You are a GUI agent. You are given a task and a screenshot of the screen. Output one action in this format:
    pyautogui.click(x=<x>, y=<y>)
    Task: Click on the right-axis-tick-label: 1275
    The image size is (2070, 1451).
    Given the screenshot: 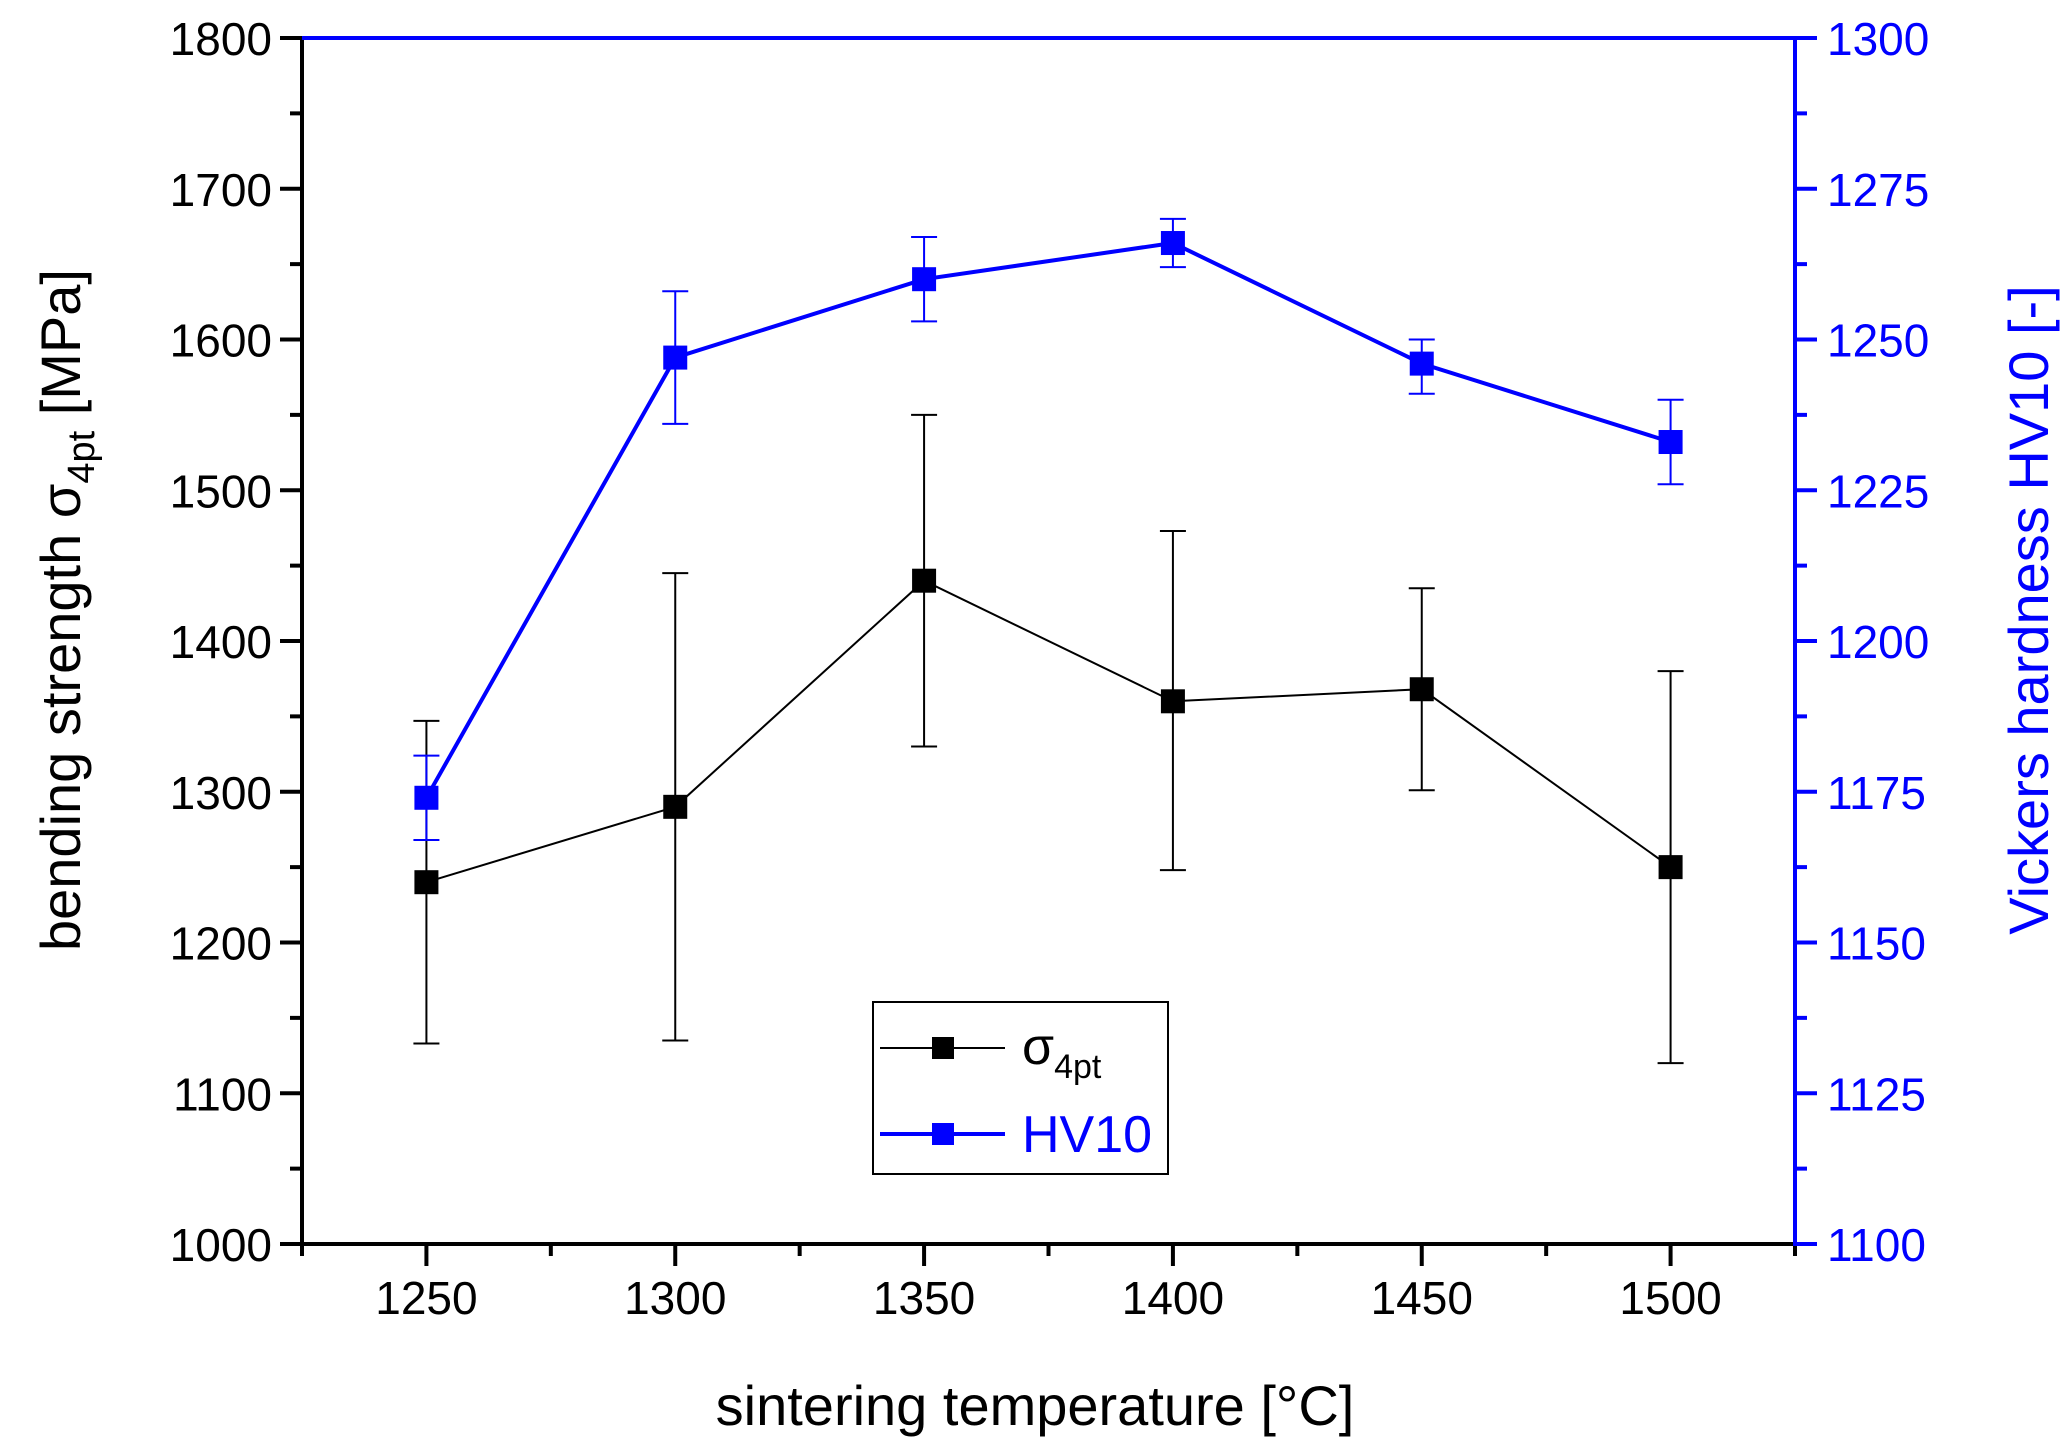 What is the action you would take?
    pyautogui.click(x=1878, y=190)
    